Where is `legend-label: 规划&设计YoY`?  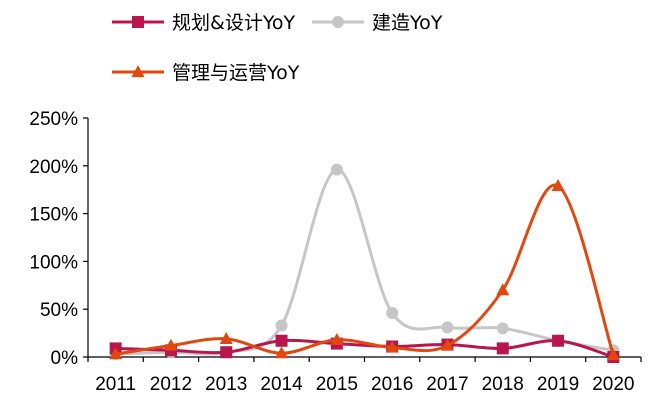 legend-label: 规划&设计YoY is located at coordinates (234, 23).